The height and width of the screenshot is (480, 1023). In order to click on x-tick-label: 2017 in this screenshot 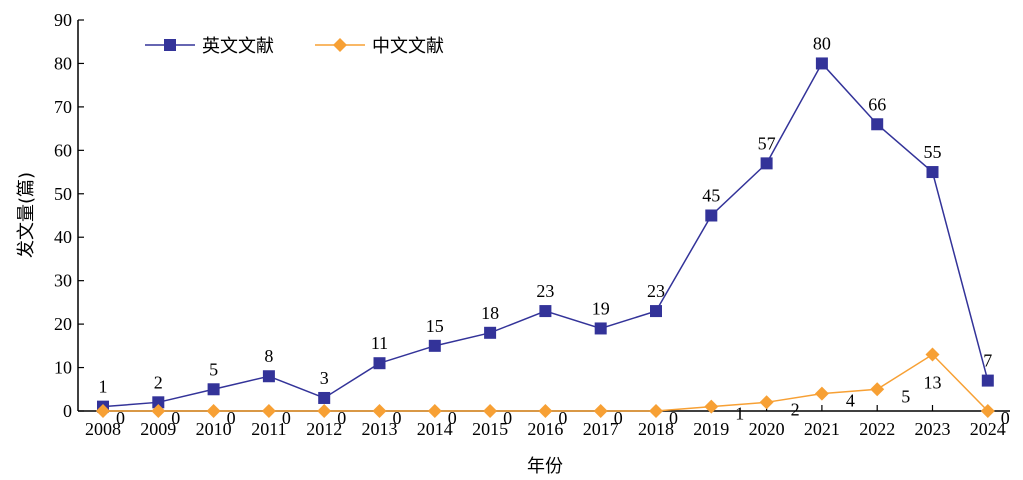, I will do `click(601, 429)`.